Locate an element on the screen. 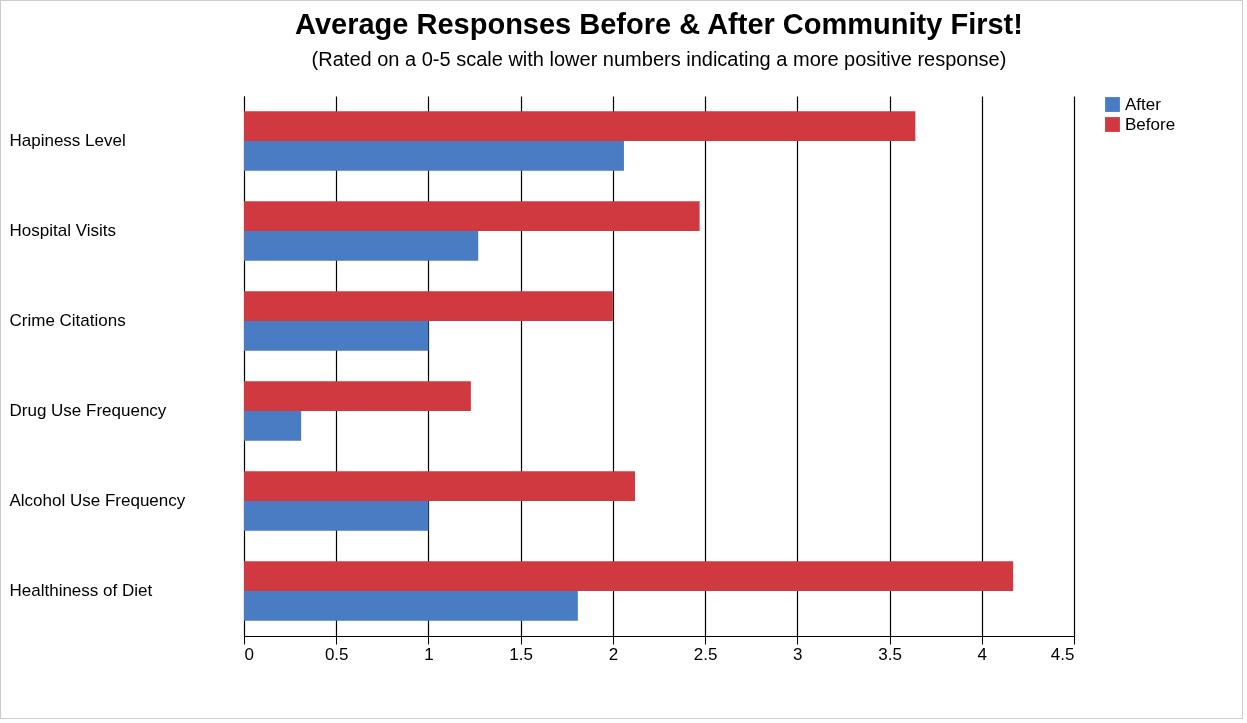  legend-label: Before is located at coordinates (1150, 124).